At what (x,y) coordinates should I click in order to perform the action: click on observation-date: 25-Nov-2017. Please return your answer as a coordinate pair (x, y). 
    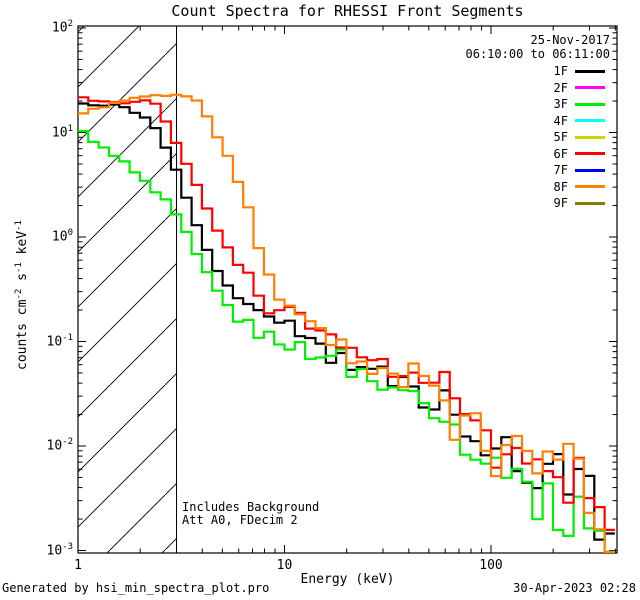
    Looking at the image, I should click on (570, 40).